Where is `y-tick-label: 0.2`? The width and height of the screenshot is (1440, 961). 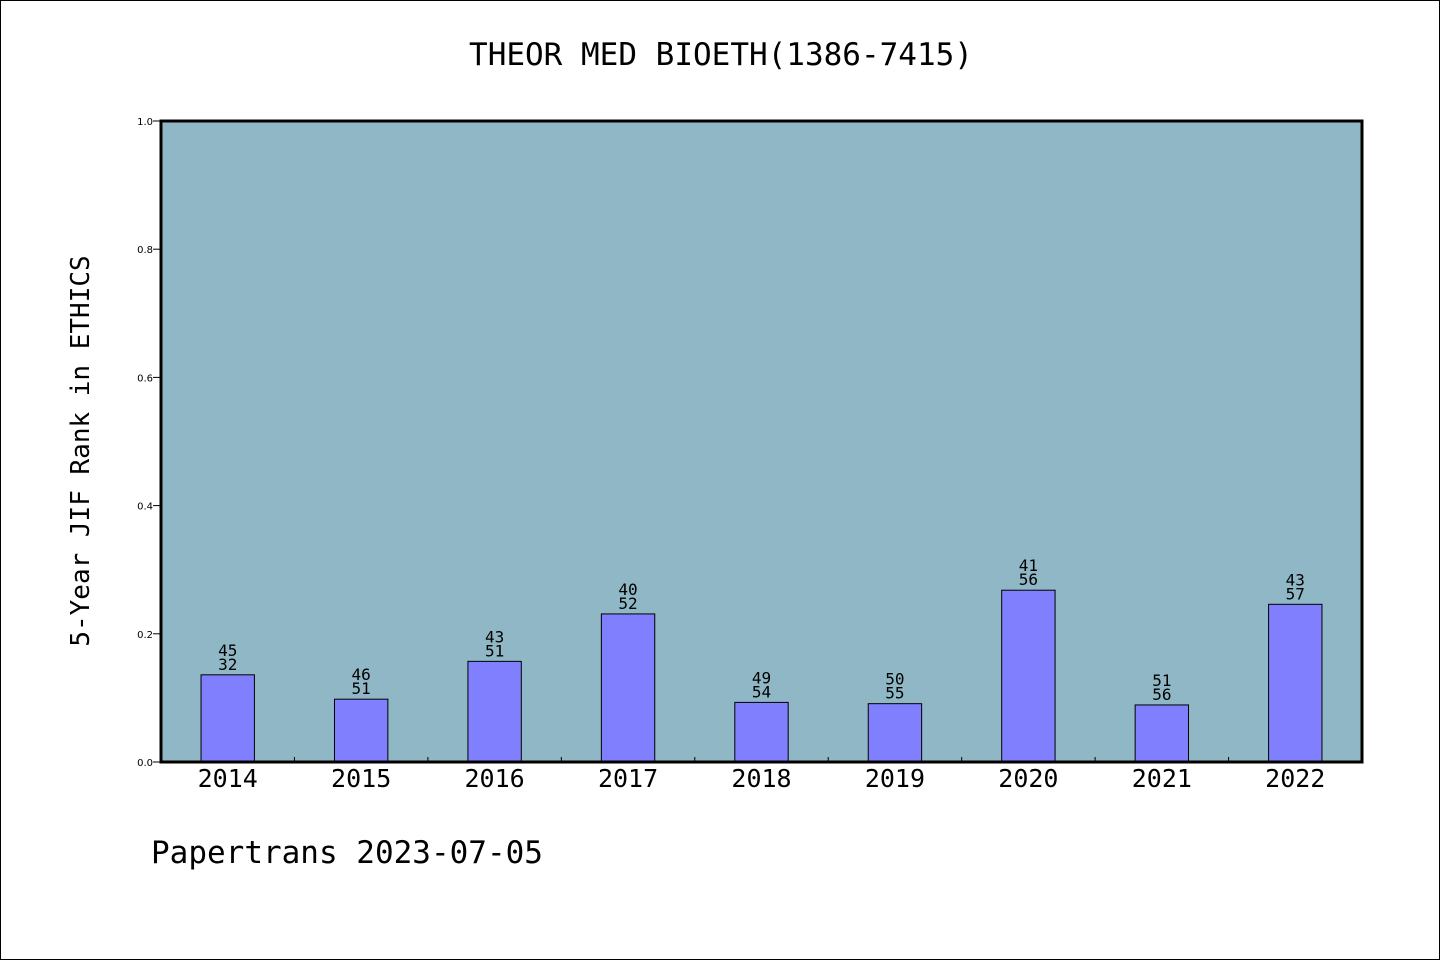 y-tick-label: 0.2 is located at coordinates (145, 635).